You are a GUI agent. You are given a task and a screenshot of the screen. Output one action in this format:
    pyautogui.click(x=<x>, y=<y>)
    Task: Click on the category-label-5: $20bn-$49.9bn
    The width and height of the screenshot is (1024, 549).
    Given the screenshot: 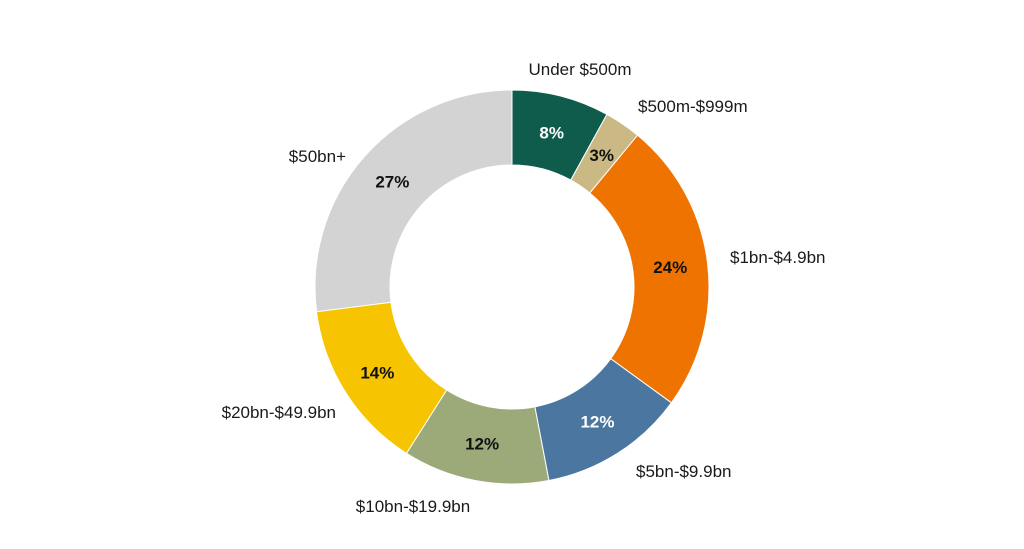 What is the action you would take?
    pyautogui.click(x=279, y=412)
    